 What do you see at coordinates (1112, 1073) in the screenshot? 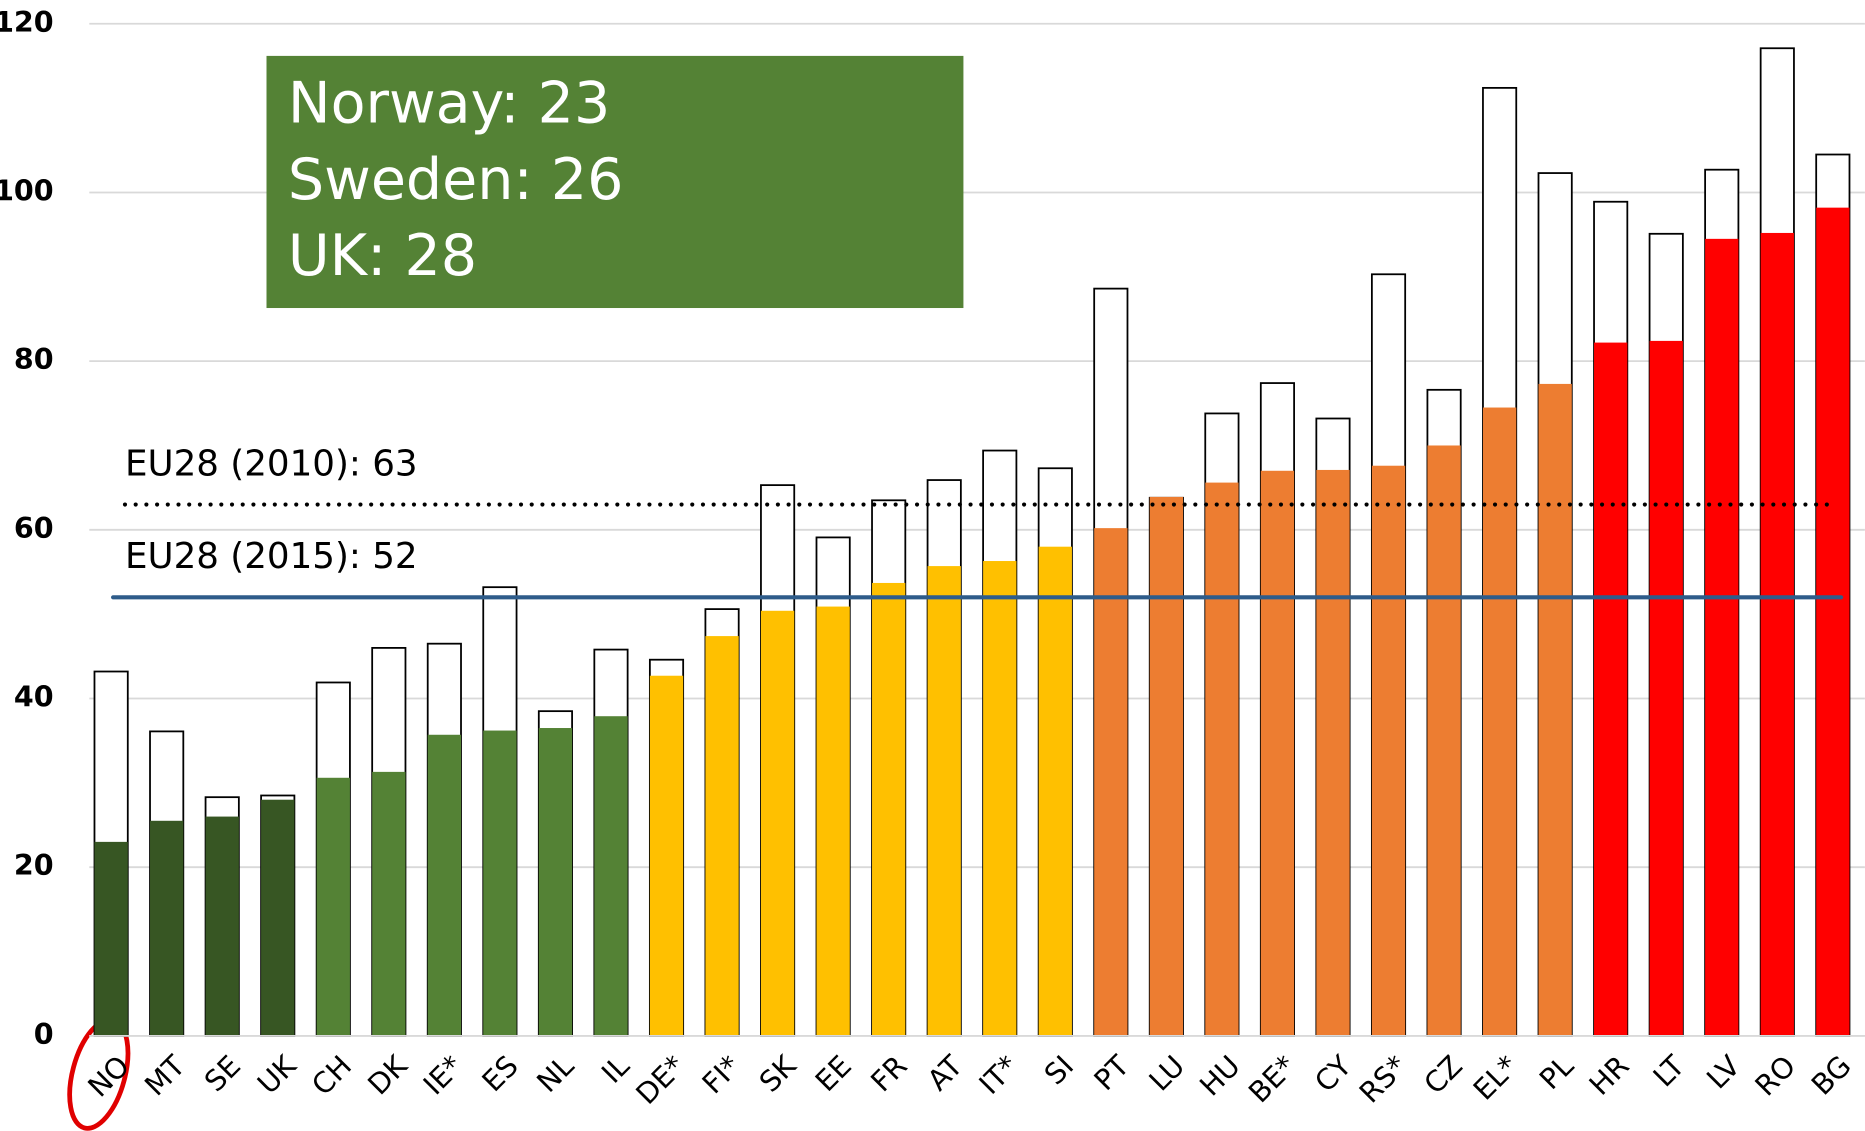
I see `x-tick-label: PT` at bounding box center [1112, 1073].